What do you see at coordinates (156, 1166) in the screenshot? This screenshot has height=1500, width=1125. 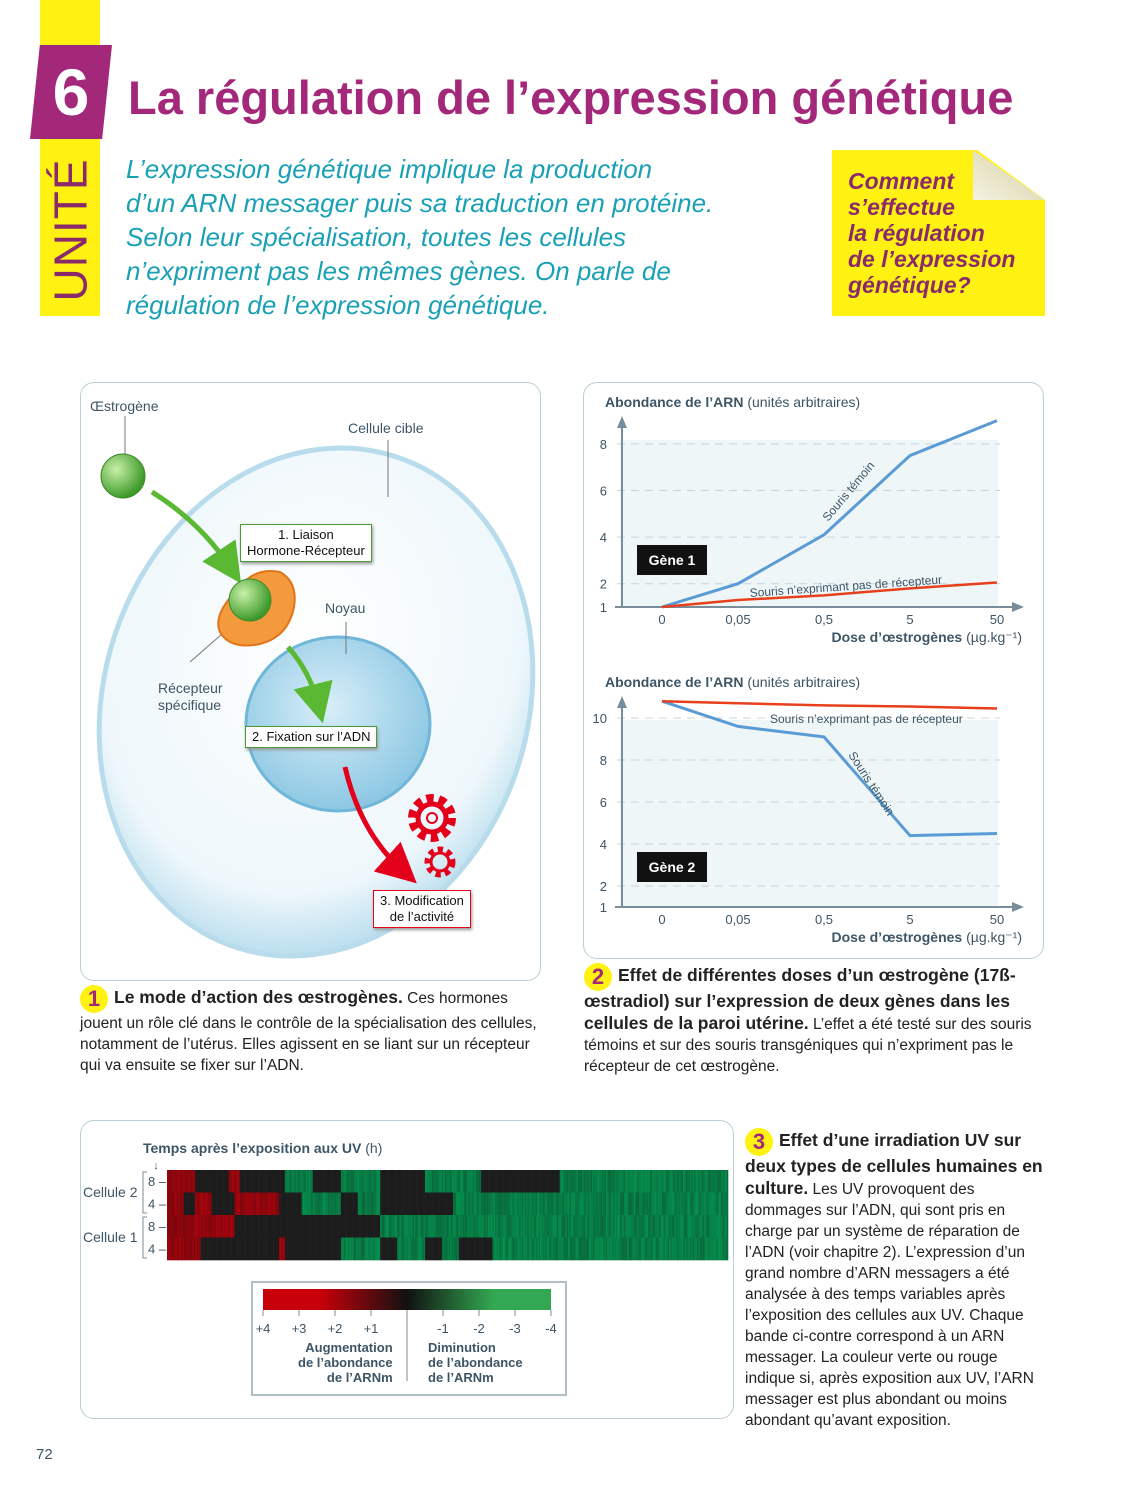 I see `down-arrow-icon: ↓` at bounding box center [156, 1166].